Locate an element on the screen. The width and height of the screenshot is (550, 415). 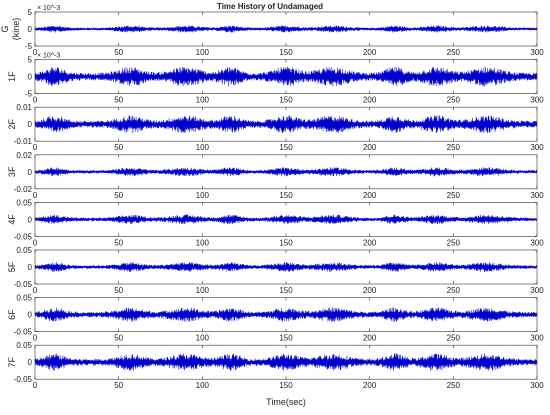
y-axis-label-line: 2F is located at coordinates (12, 123).